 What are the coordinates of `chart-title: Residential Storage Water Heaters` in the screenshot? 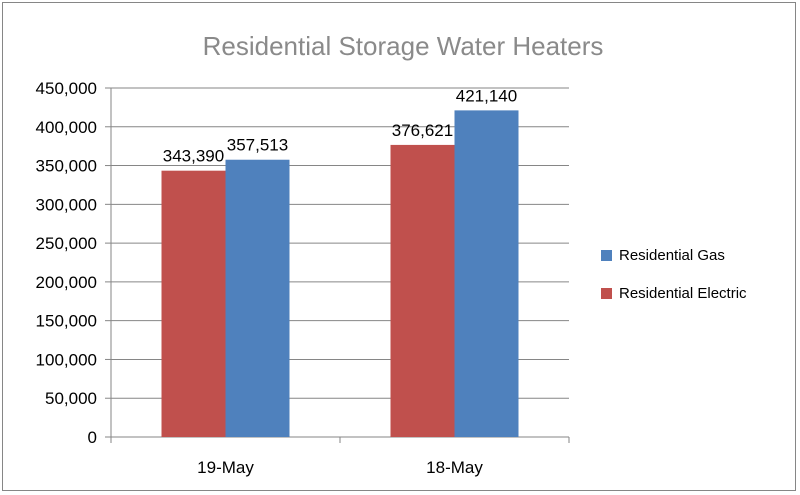 It's located at (403, 46).